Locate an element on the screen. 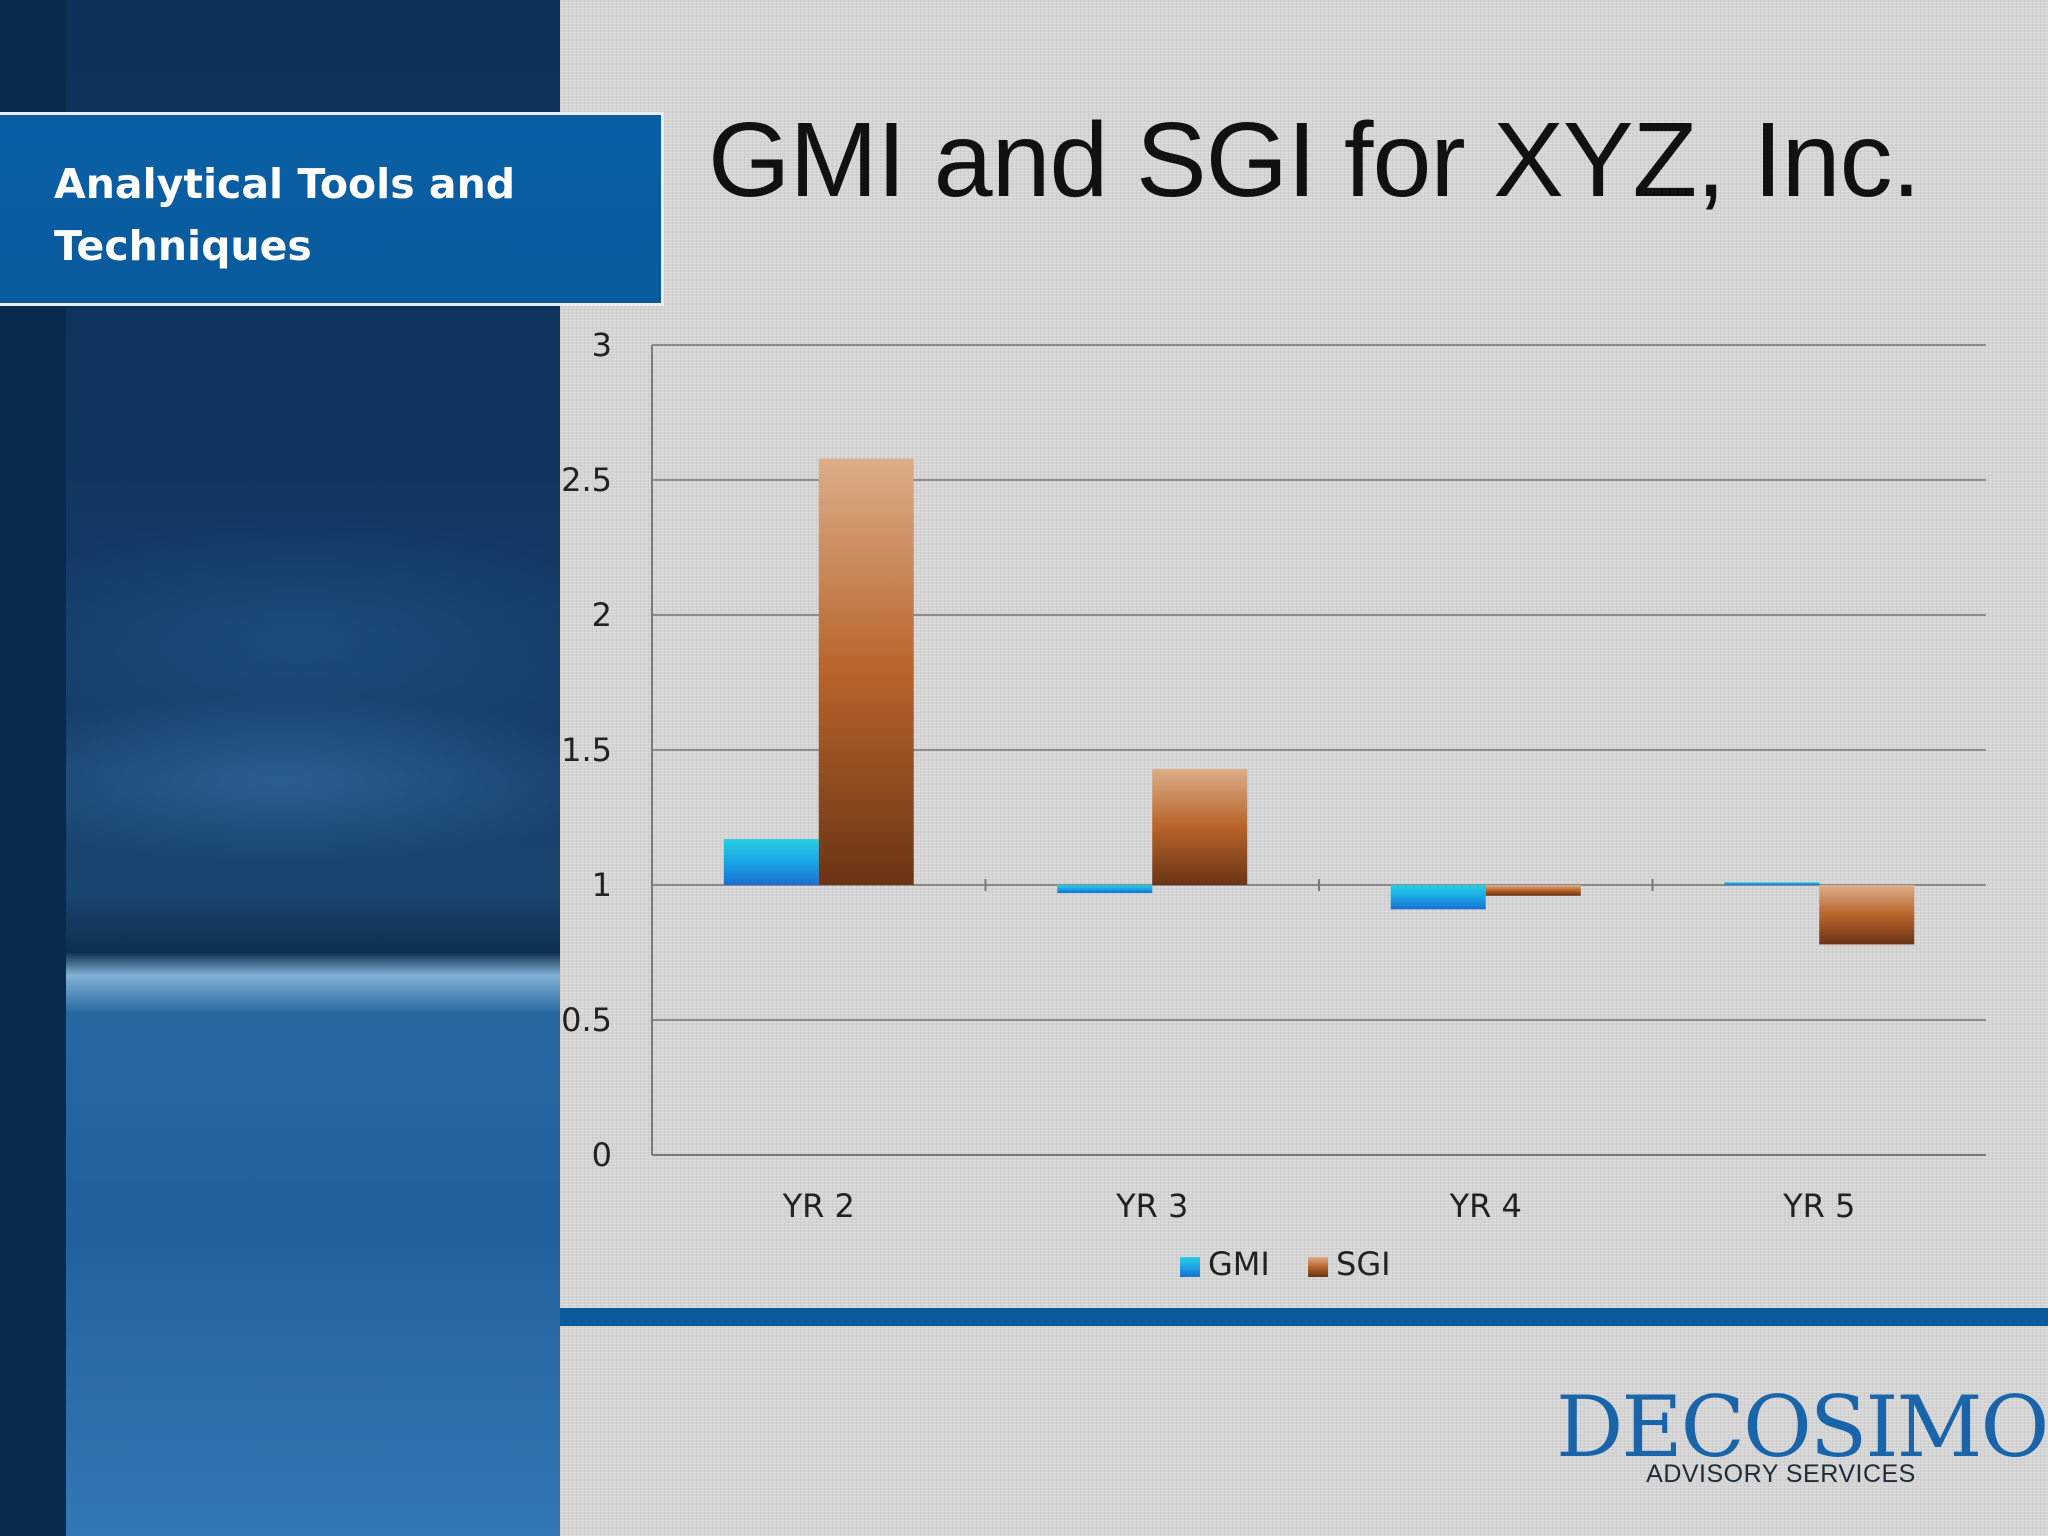 Image resolution: width=2048 pixels, height=1536 pixels. y-tick-label: 1 is located at coordinates (602, 885).